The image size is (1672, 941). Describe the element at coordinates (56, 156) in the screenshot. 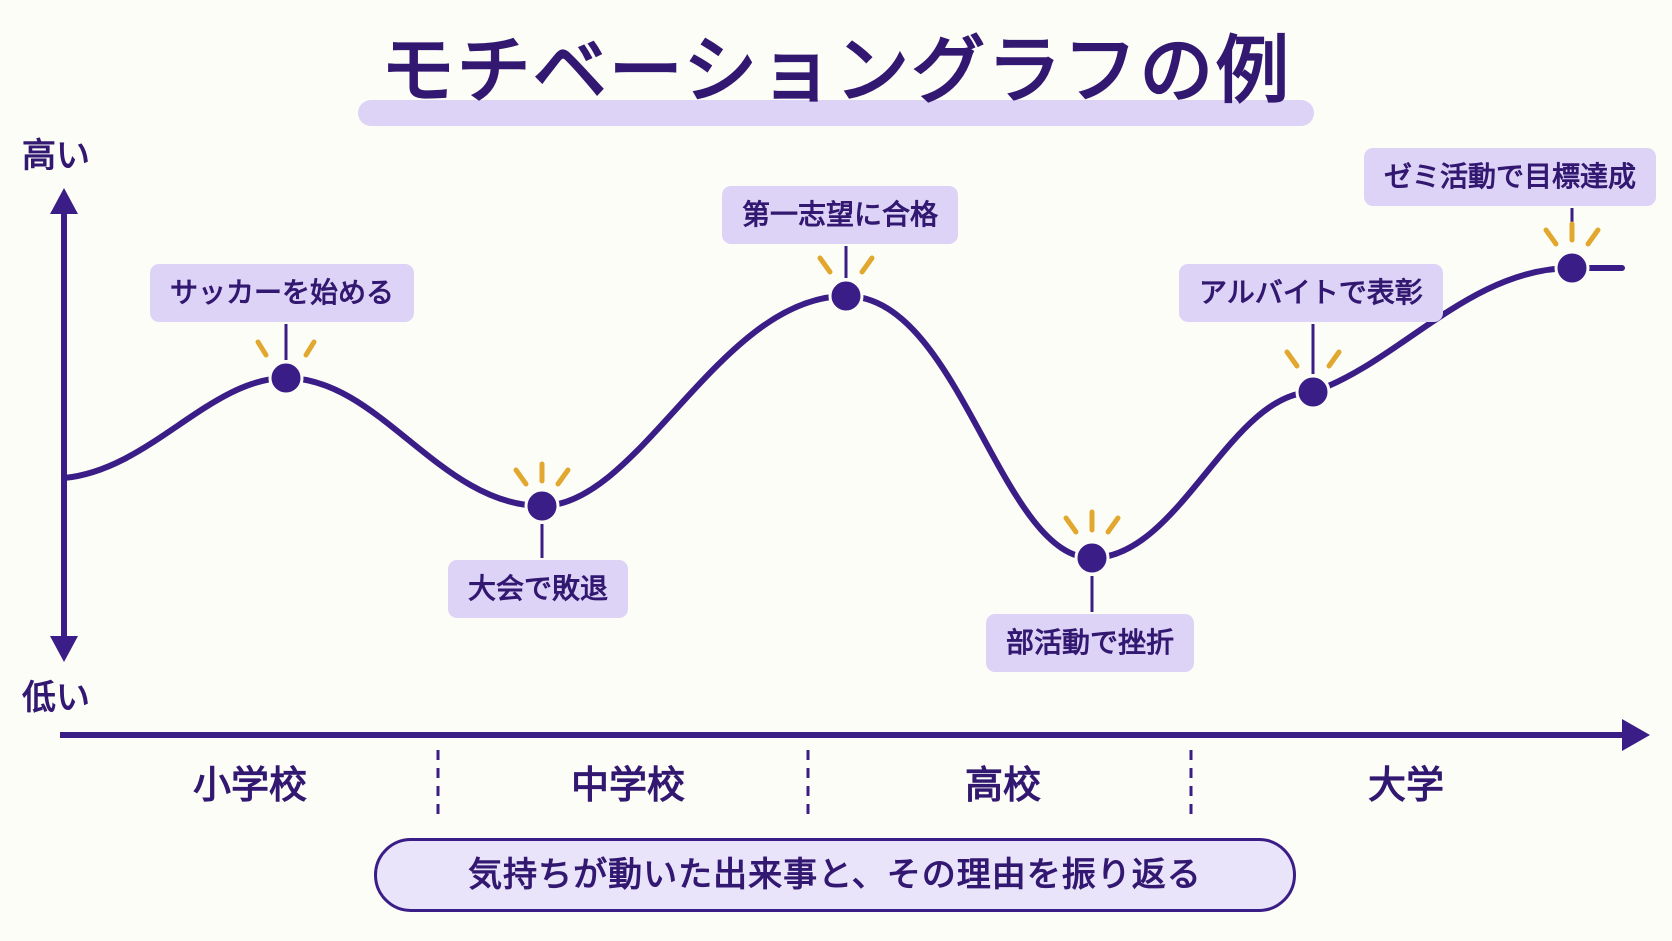

I see `axis-high-label: 高い` at that location.